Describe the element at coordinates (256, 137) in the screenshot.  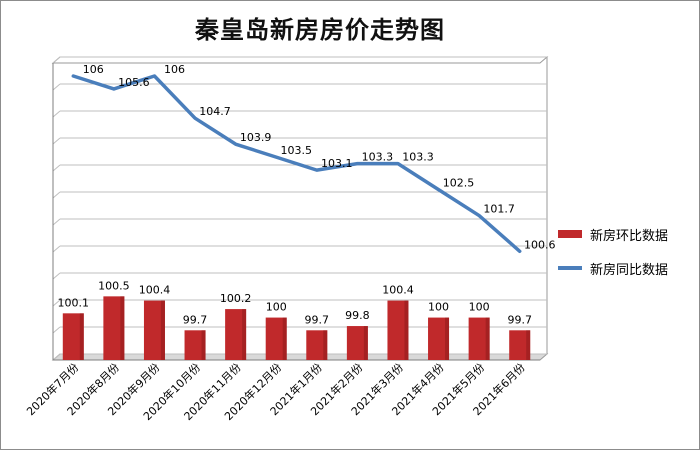
I see `line-value-label: 103.9` at that location.